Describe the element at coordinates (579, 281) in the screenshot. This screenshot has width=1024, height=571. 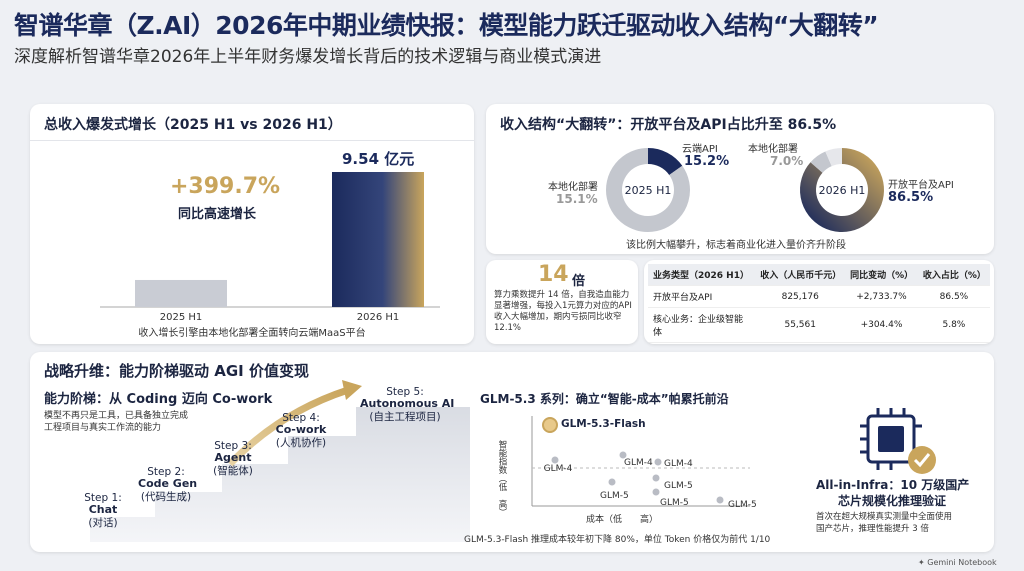
I see `multiplier-unit: 倍` at that location.